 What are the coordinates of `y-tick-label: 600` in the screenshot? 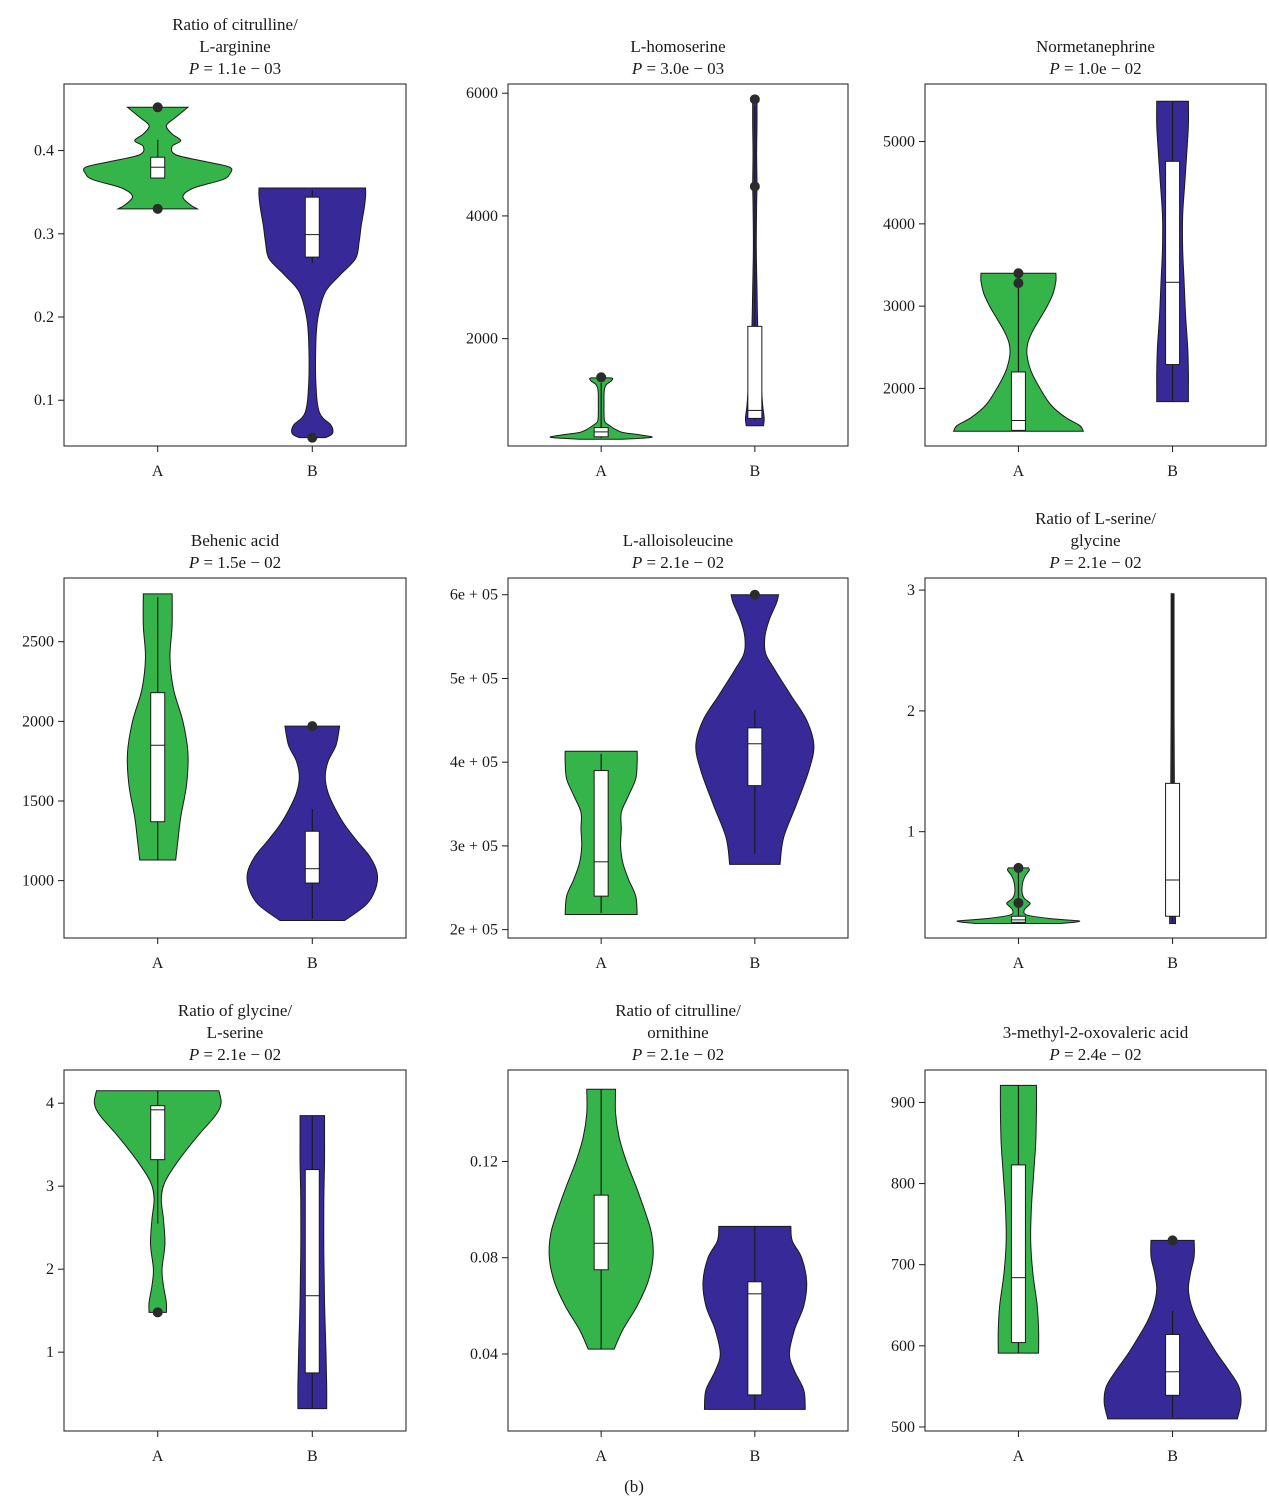 It's located at (903, 1346).